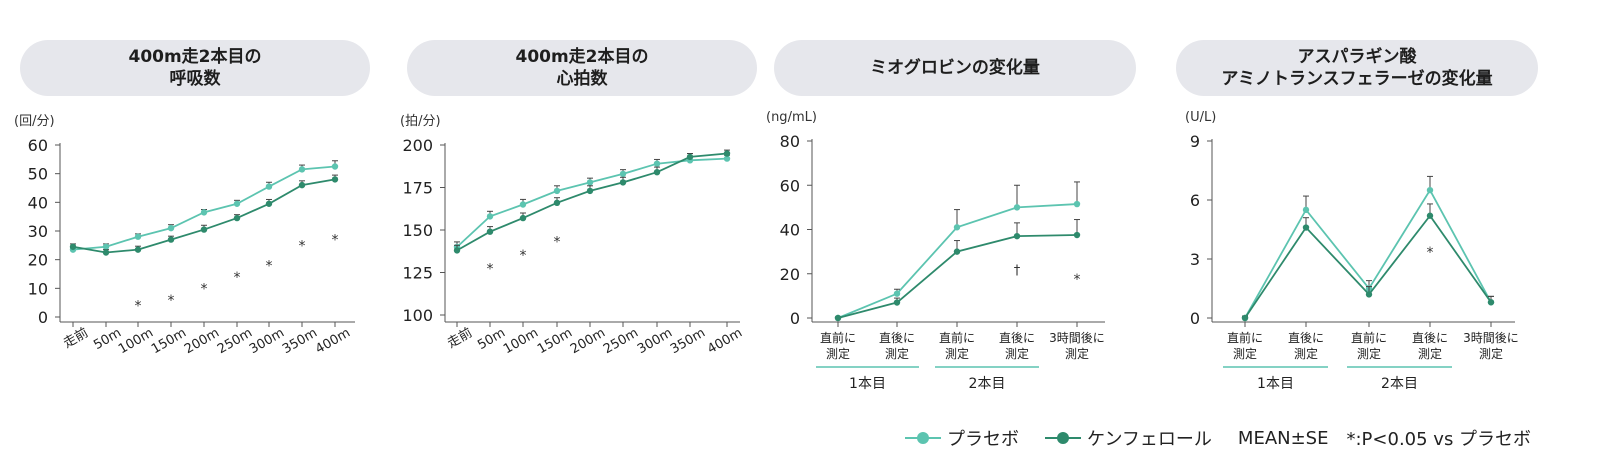 This screenshot has width=1600, height=475. What do you see at coordinates (1357, 79) in the screenshot?
I see `chart-4-title-line-2: アミノトランスフェラーゼの変化量` at bounding box center [1357, 79].